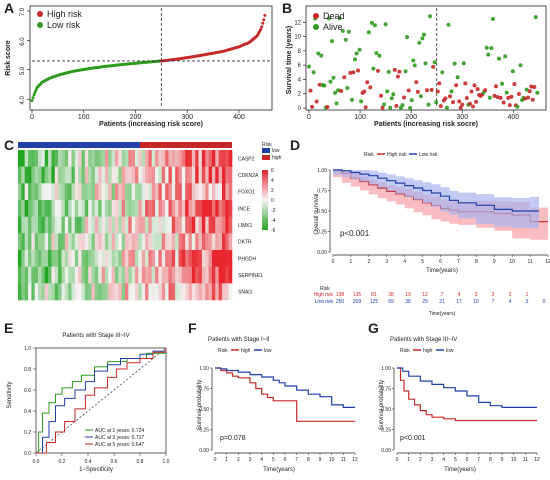 The image size is (550, 480). I want to click on c-heatmap, so click(125, 225).